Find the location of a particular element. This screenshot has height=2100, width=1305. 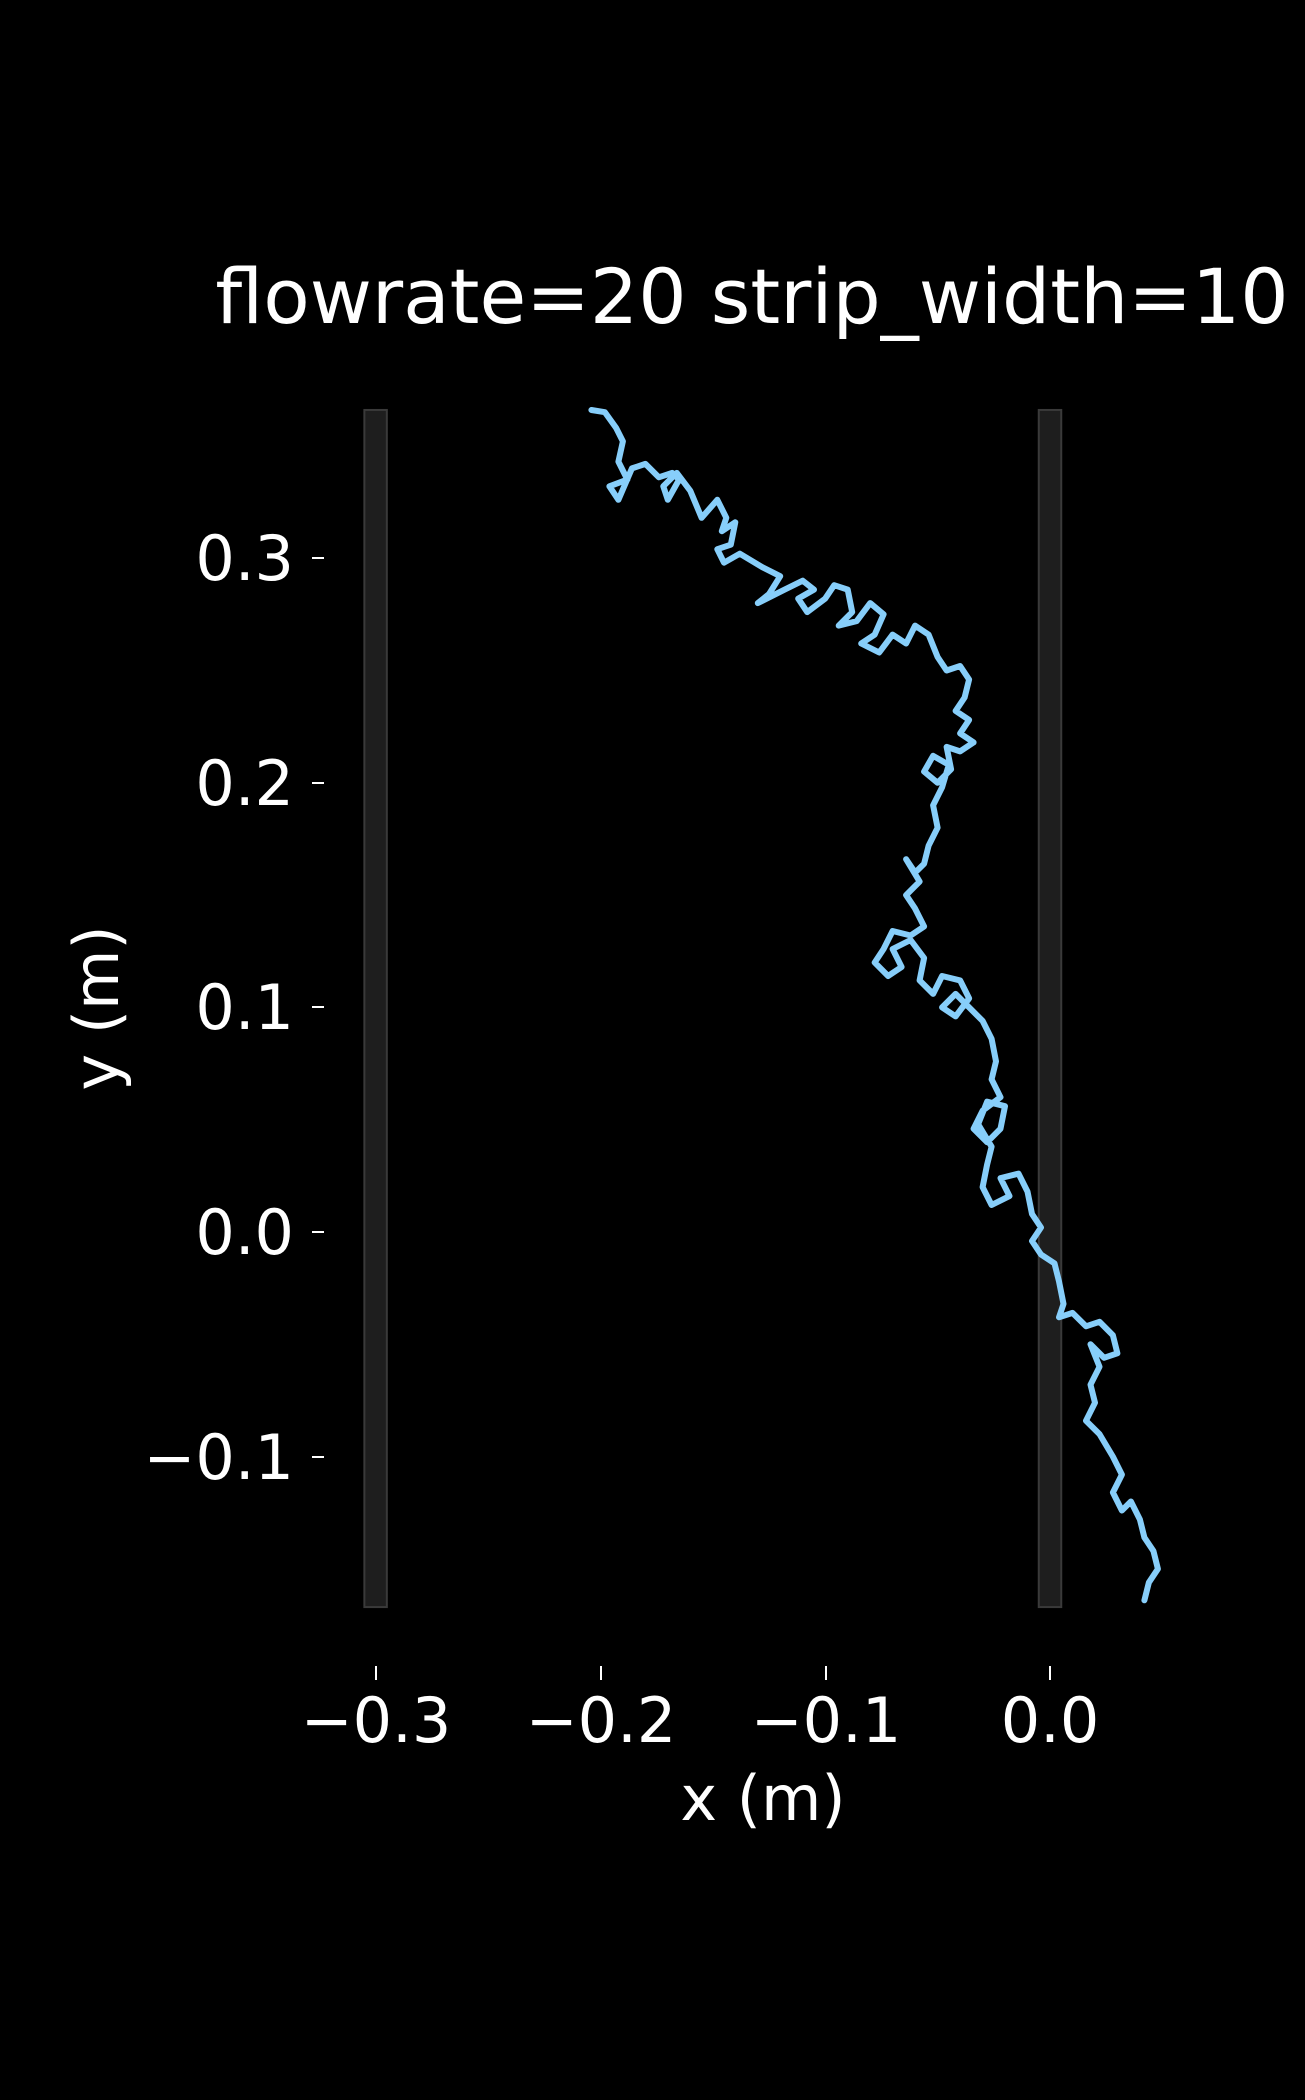

y-tick-label: 0.3 is located at coordinates (244, 558).